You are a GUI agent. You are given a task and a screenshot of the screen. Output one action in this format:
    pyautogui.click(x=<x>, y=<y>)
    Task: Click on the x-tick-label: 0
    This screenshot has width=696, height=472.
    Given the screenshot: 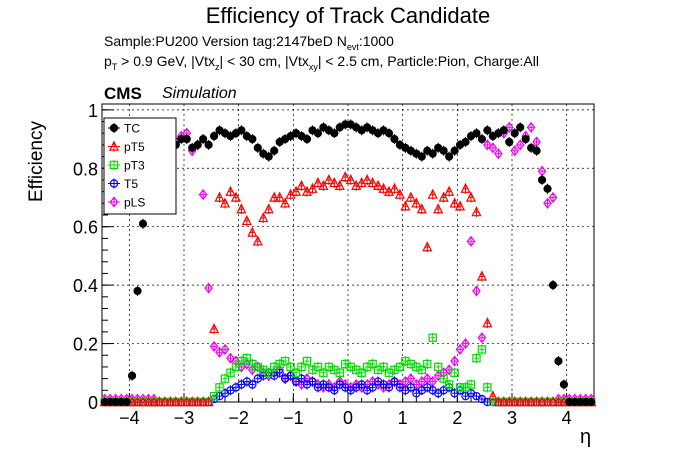 What is the action you would take?
    pyautogui.click(x=348, y=418)
    